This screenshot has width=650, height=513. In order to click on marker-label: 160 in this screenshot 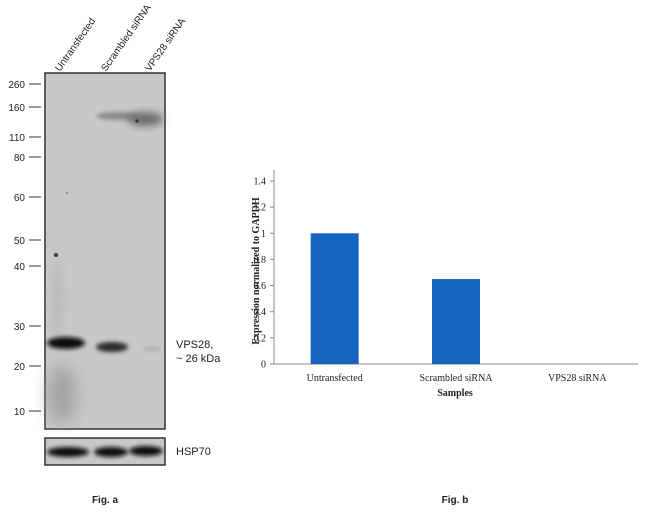, I will do `click(16, 108)`.